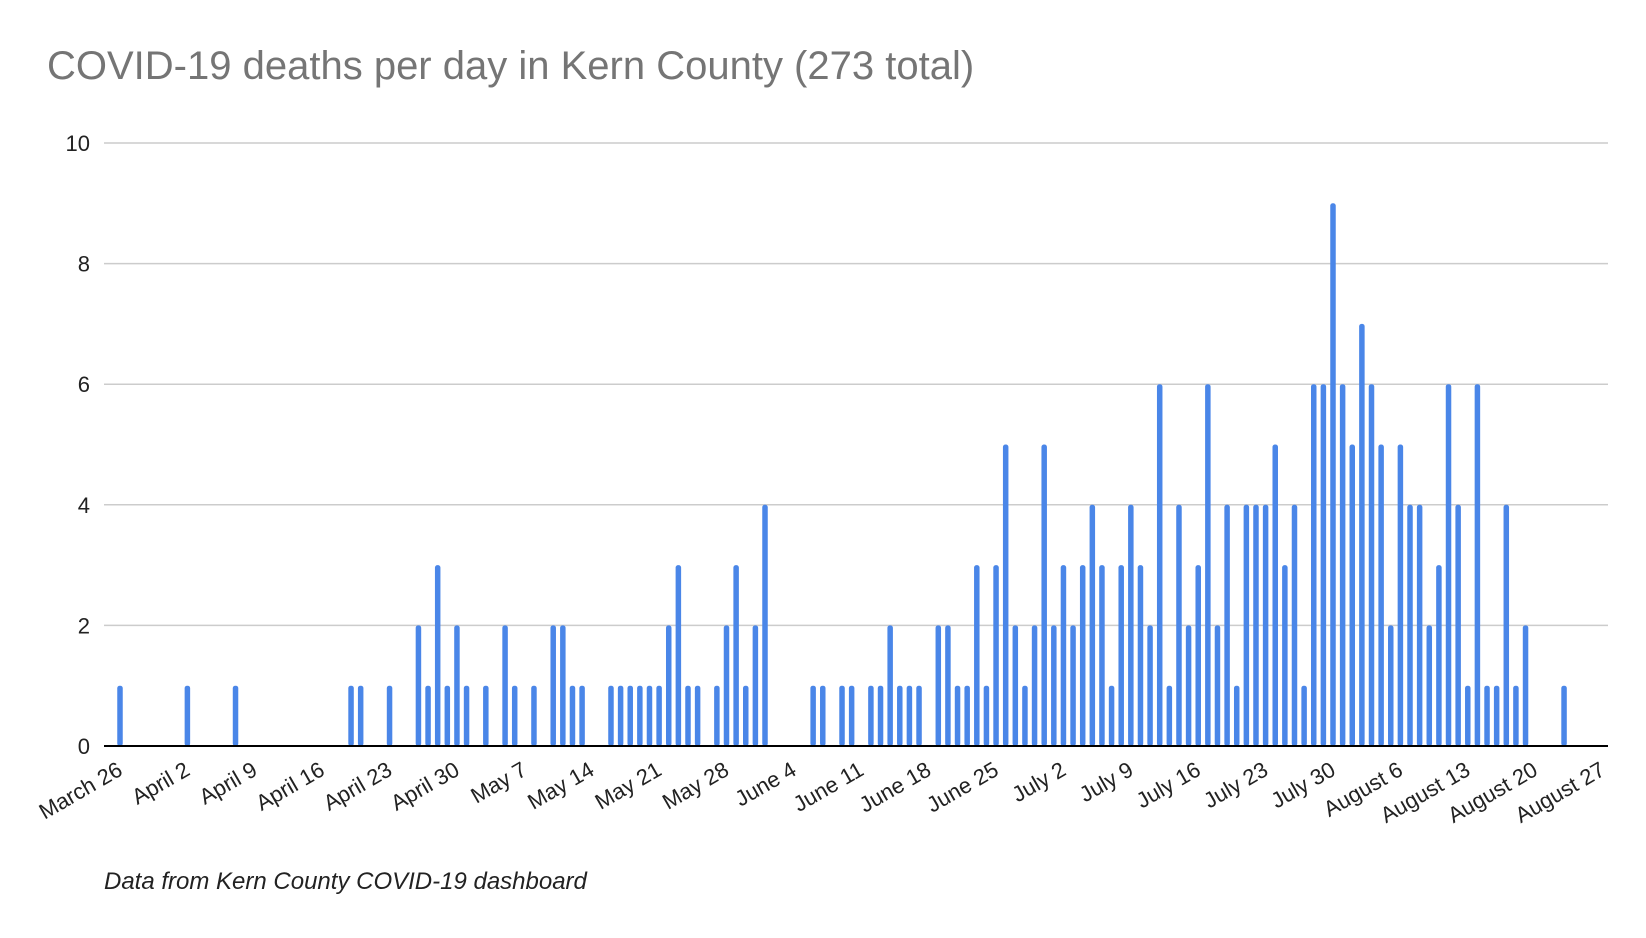  I want to click on x-tick-label: April 2, so click(160, 783).